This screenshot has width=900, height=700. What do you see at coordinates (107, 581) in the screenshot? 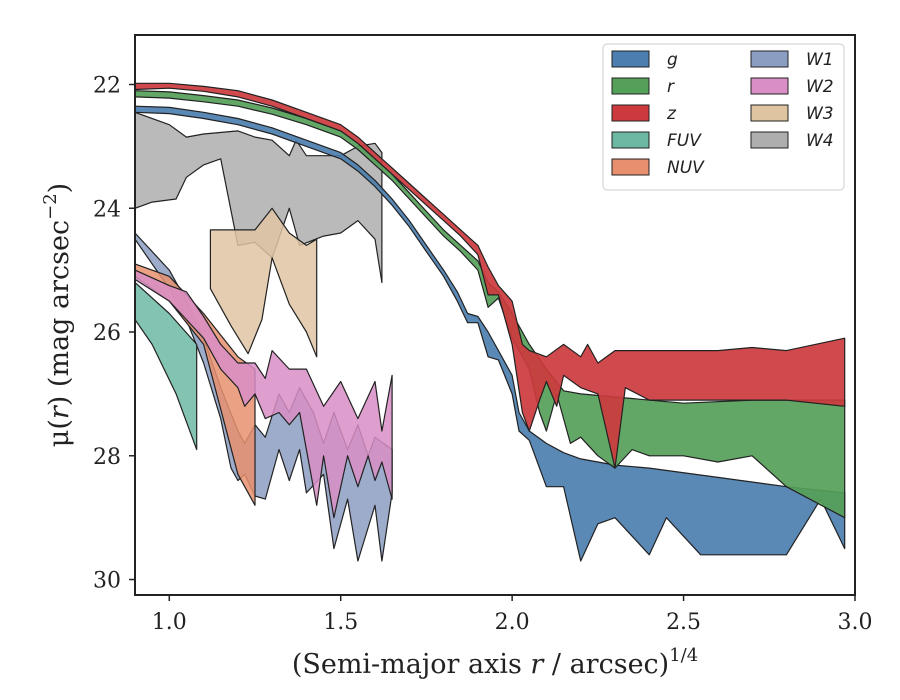
I see `y-tick-label: 30` at bounding box center [107, 581].